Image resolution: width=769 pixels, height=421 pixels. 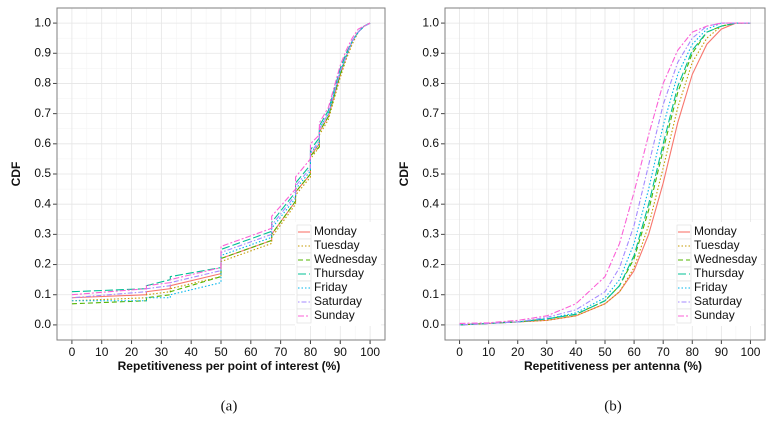 What do you see at coordinates (613, 406) in the screenshot?
I see `caption: (b)` at bounding box center [613, 406].